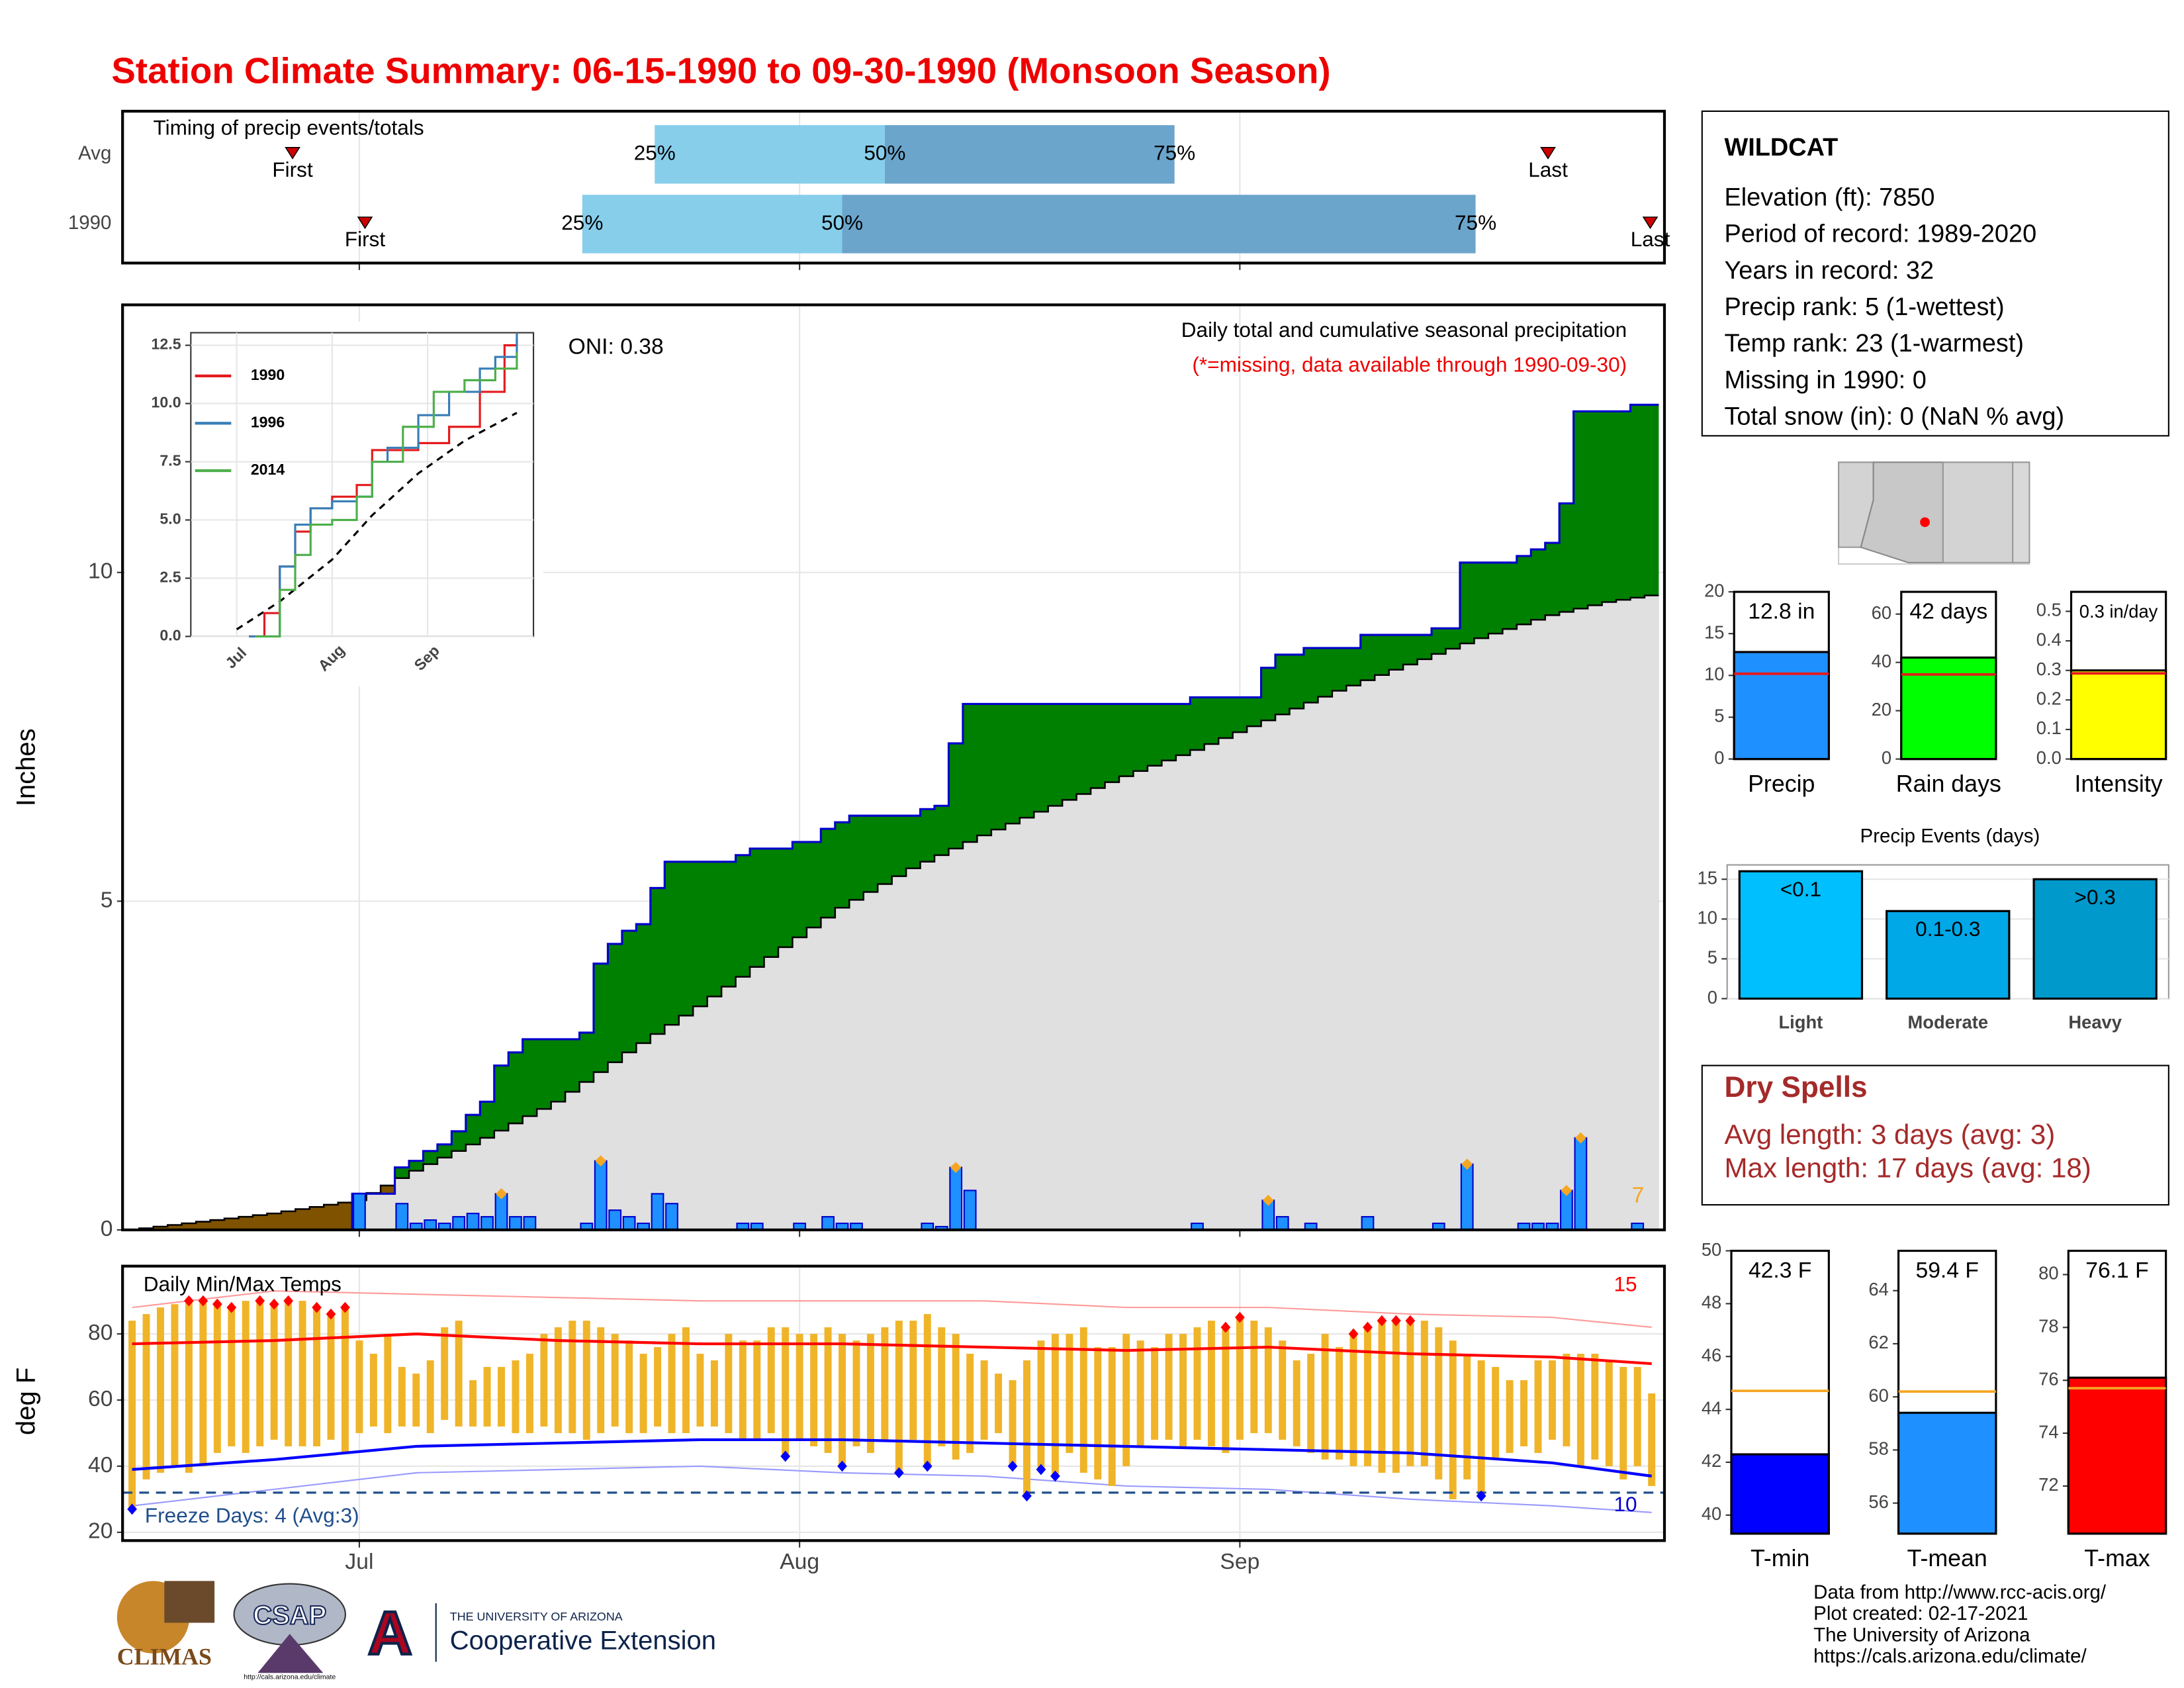  I want to click on y-tick-label: 15, so click(1707, 877).